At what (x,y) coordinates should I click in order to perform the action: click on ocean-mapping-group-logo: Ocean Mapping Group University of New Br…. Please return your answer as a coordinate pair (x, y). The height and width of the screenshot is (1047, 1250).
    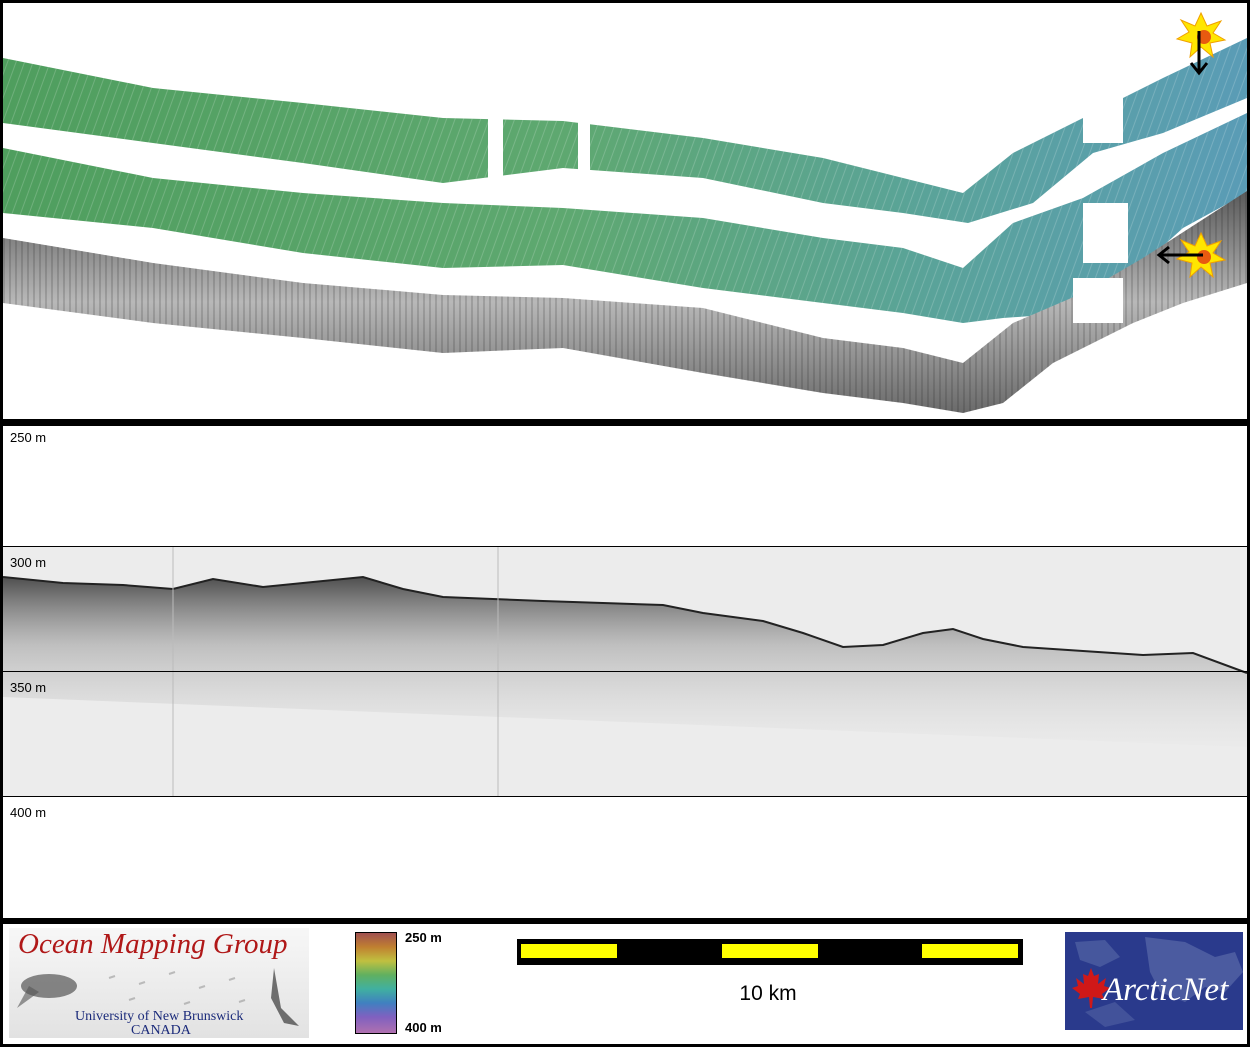
    Looking at the image, I should click on (159, 983).